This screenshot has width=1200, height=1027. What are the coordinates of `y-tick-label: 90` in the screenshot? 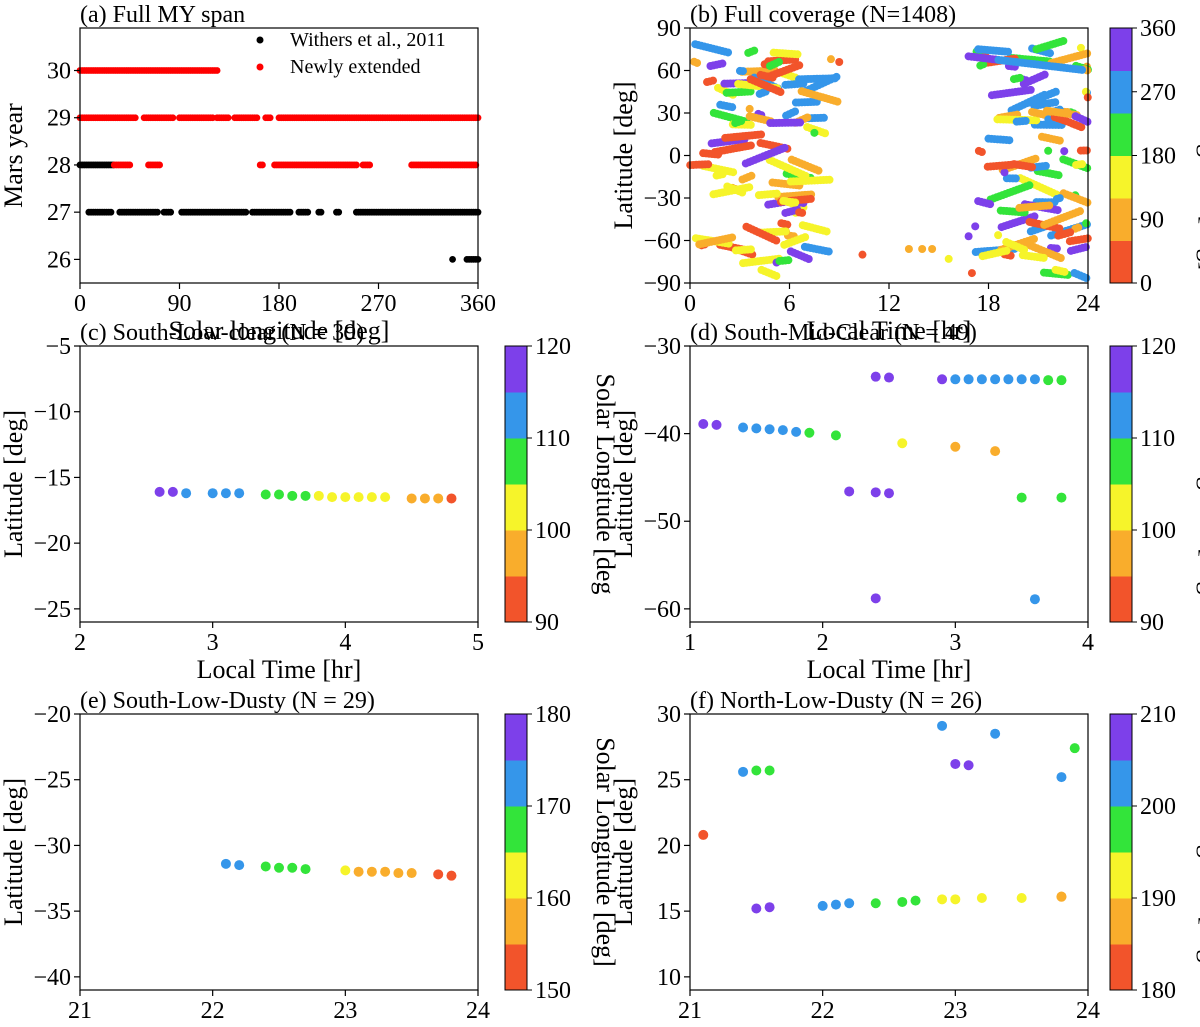 It's located at (669, 29).